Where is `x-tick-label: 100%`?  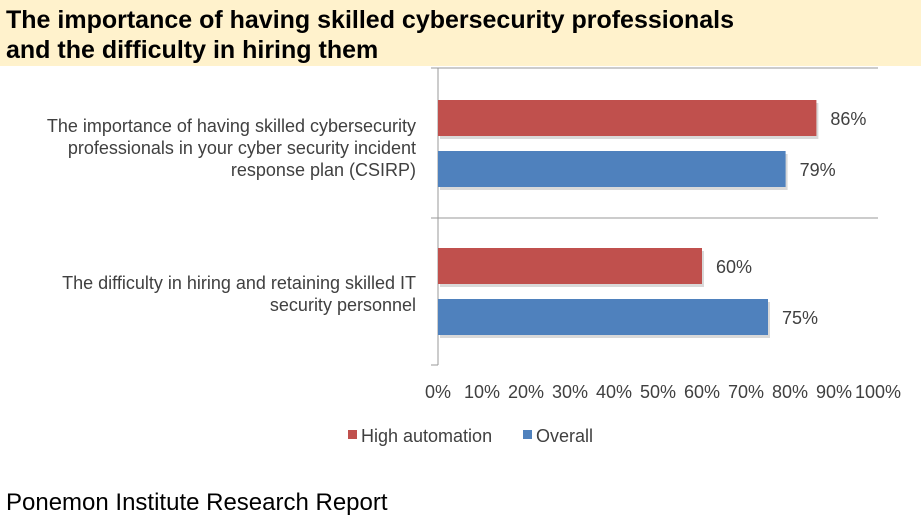
x-tick-label: 100% is located at coordinates (878, 392).